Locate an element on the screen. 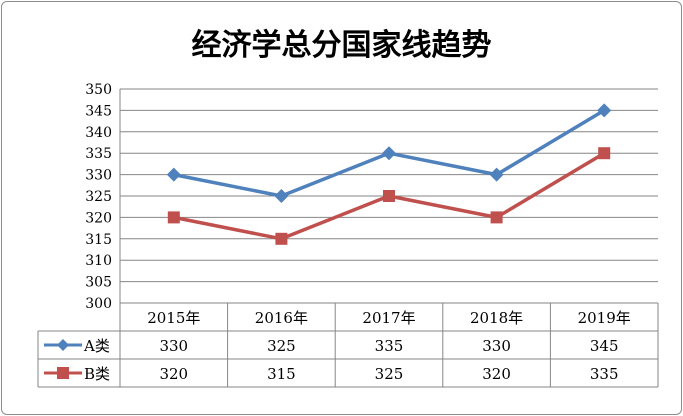 This screenshot has width=683, height=416. data-table-cell: 345 is located at coordinates (604, 346).